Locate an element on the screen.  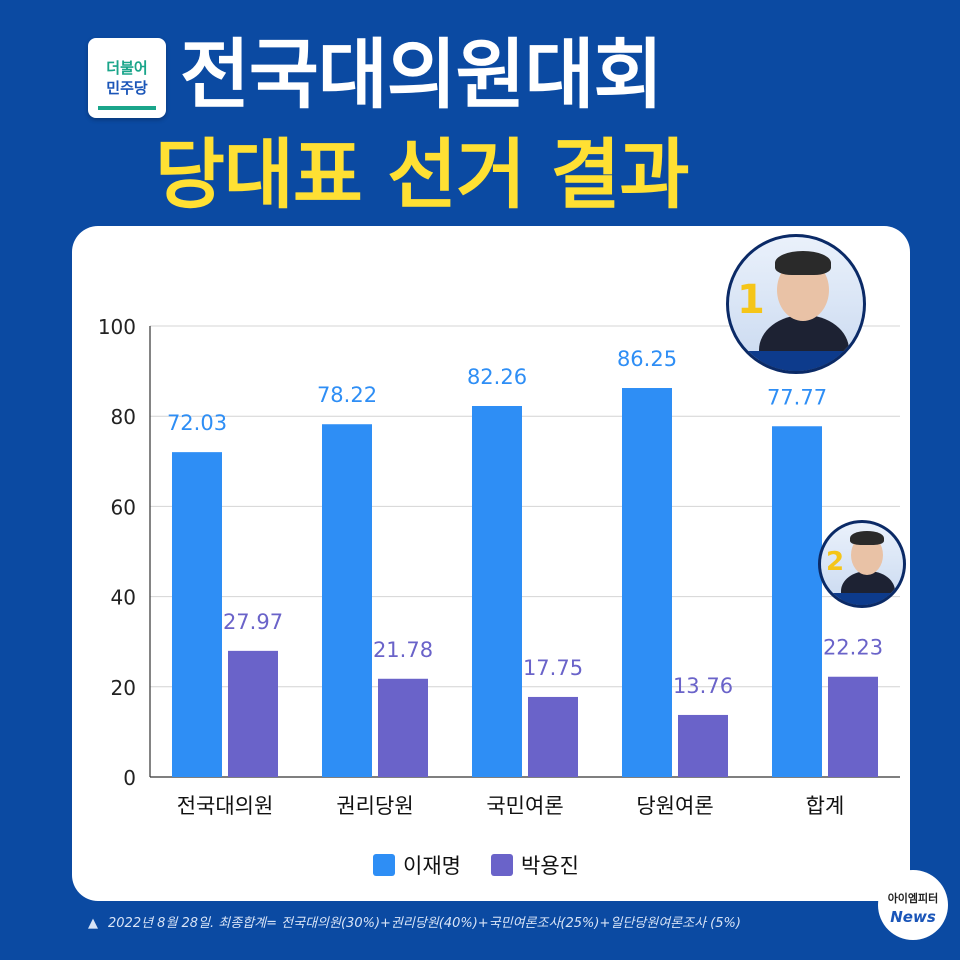
news-badge-line1: 아이엠피터 is located at coordinates (913, 898).